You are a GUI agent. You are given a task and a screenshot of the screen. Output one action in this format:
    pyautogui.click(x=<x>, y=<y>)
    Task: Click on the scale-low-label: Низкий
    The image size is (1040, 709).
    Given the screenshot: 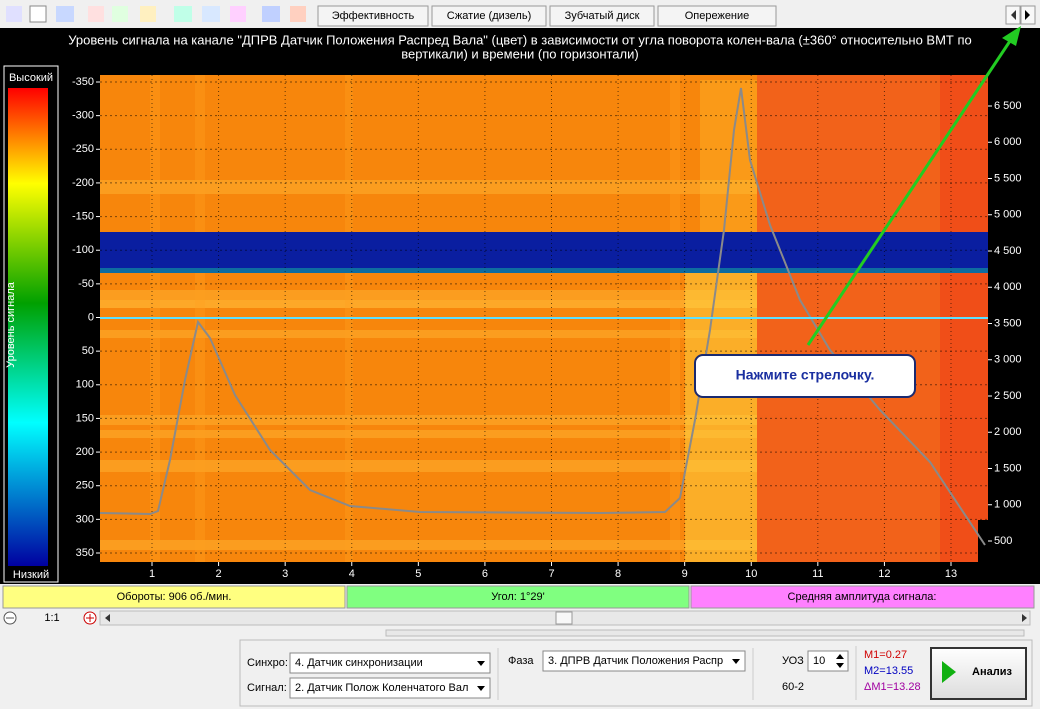 What is the action you would take?
    pyautogui.click(x=31, y=575)
    